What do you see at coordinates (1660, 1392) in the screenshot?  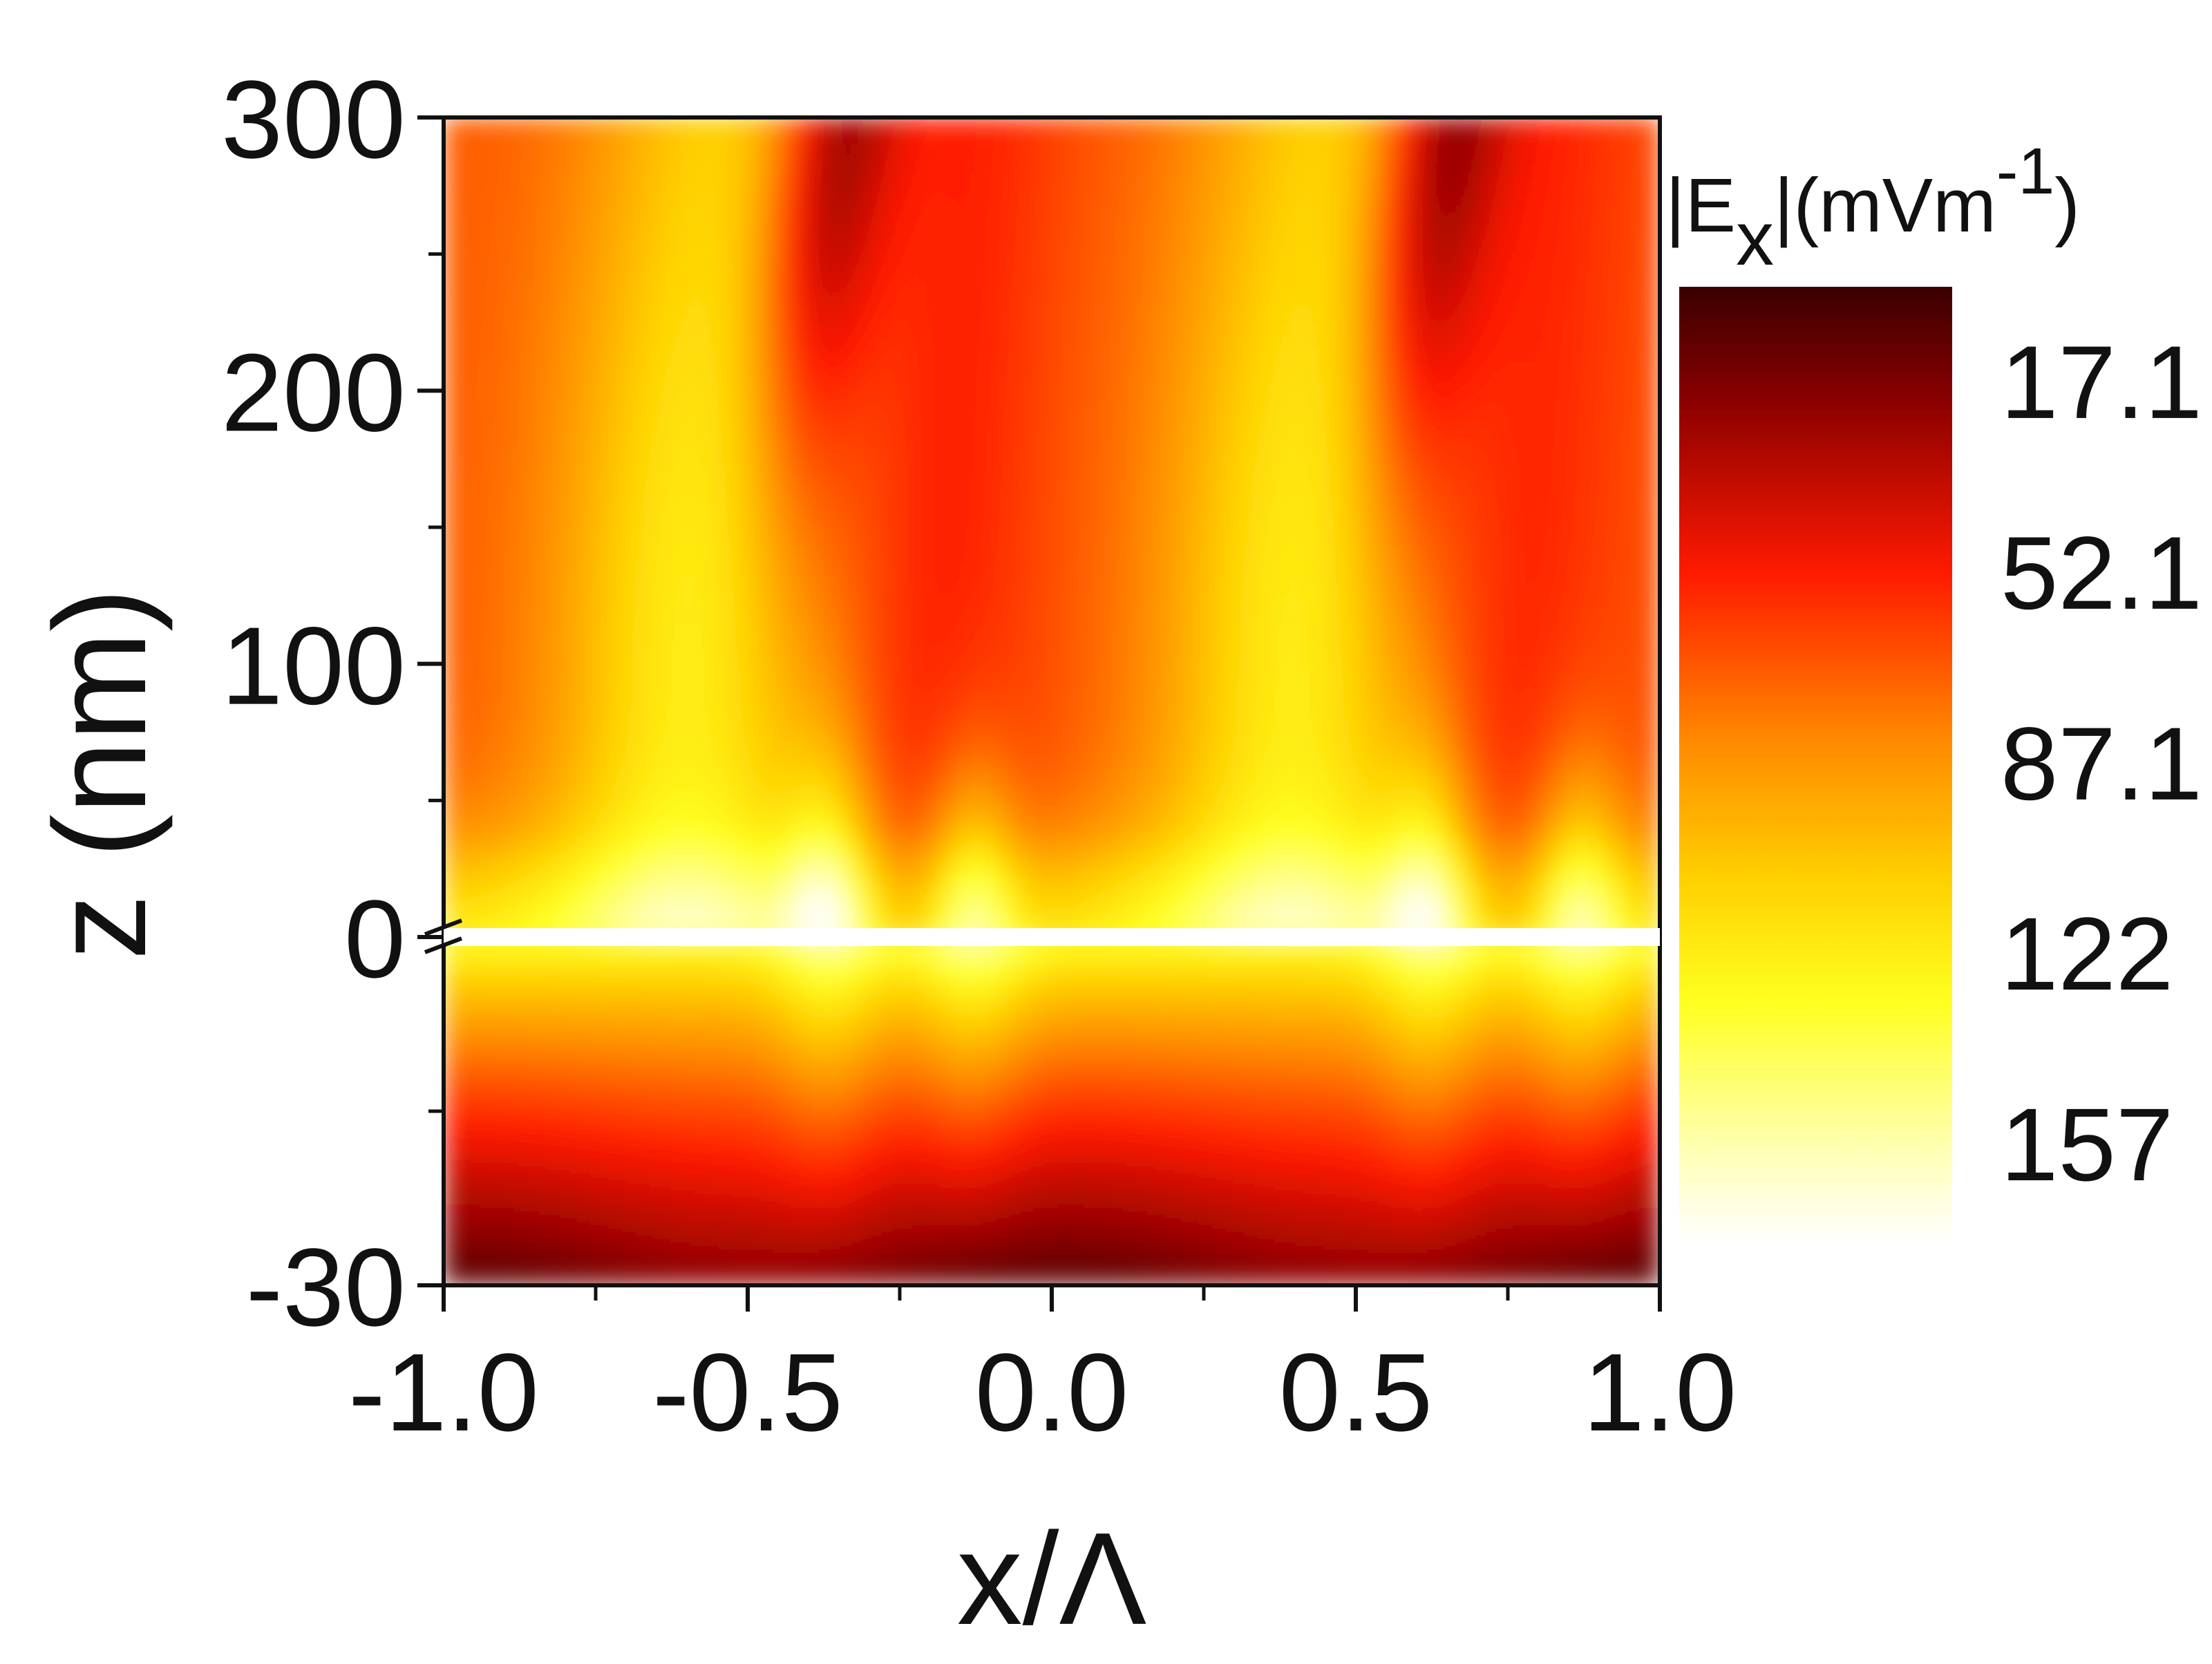 I see `x-tick-label: 1.0` at bounding box center [1660, 1392].